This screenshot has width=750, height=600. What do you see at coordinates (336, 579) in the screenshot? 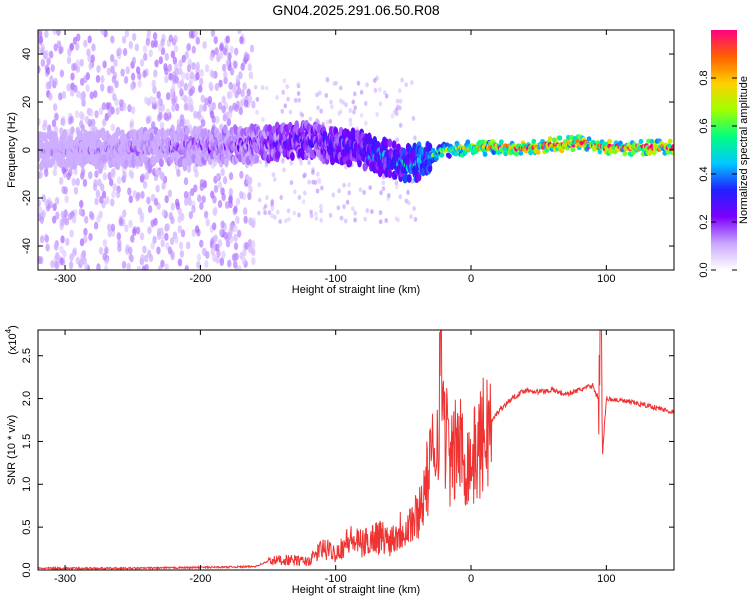
I see `x-tick-label: -100` at bounding box center [336, 579].